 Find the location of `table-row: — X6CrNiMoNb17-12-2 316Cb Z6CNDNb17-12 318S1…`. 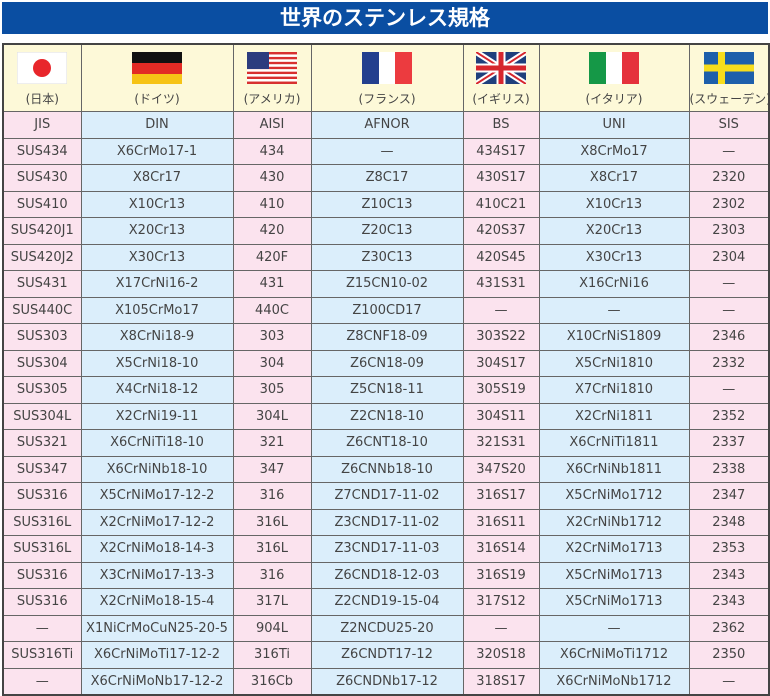

table-row: — X6CrNiMoNb17-12-2 316Cb Z6CNDNb17-12 318S1… is located at coordinates (386, 681).